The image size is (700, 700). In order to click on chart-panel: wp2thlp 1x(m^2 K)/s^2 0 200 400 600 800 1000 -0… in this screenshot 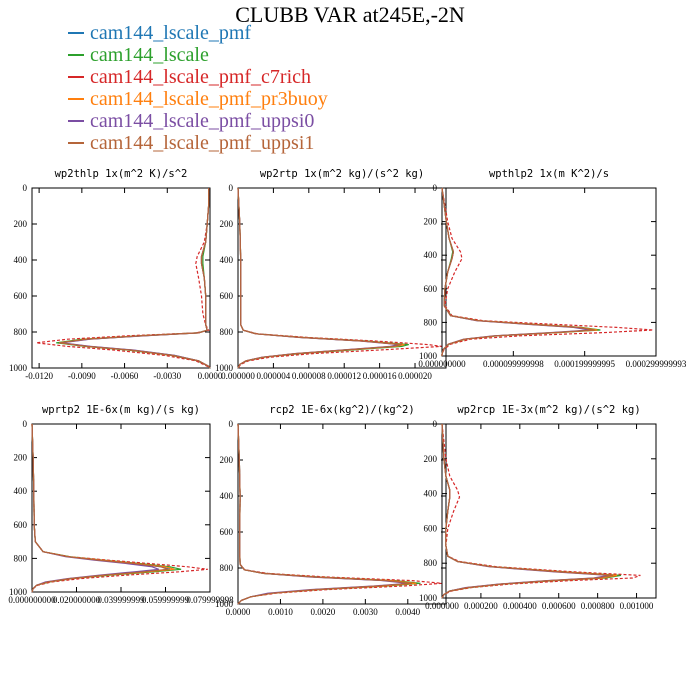, I will do `click(116, 274)`.